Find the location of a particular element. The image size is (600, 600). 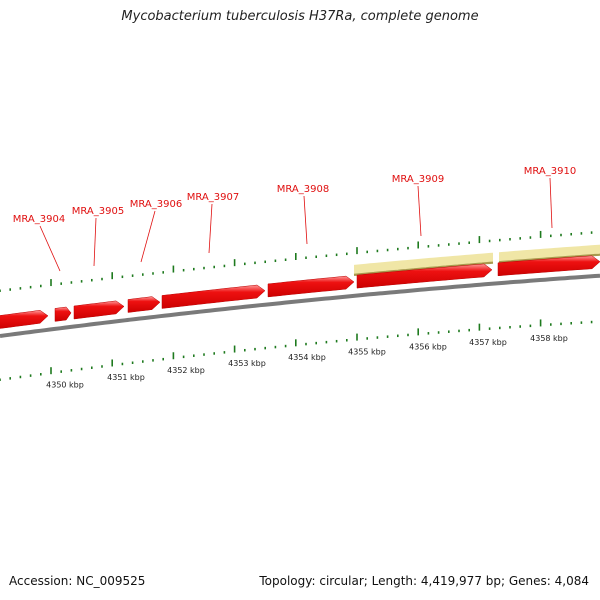

gene-label: MRA_3905 is located at coordinates (98, 211).